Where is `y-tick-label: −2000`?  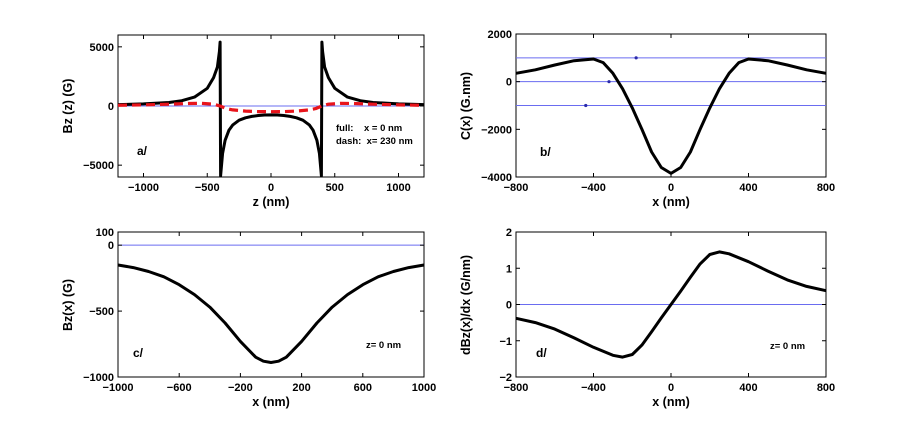 y-tick-label: −2000 is located at coordinates (496, 130).